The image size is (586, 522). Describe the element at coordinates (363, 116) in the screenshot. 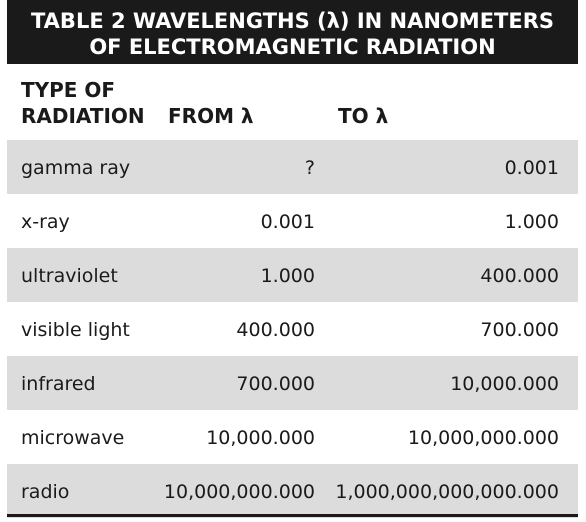

I see `column-header: TO λ` at that location.